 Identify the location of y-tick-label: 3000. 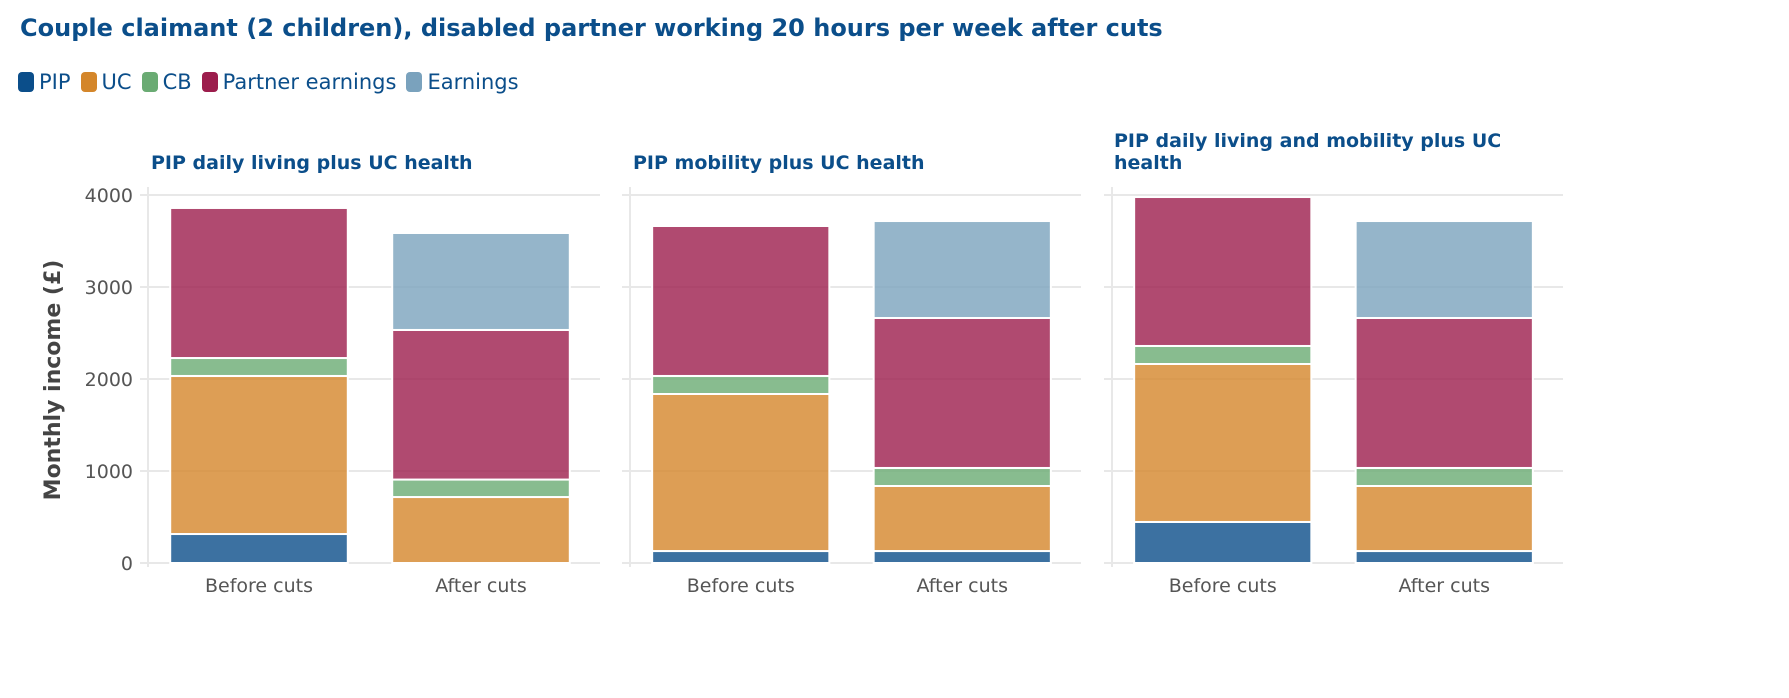
(109, 288).